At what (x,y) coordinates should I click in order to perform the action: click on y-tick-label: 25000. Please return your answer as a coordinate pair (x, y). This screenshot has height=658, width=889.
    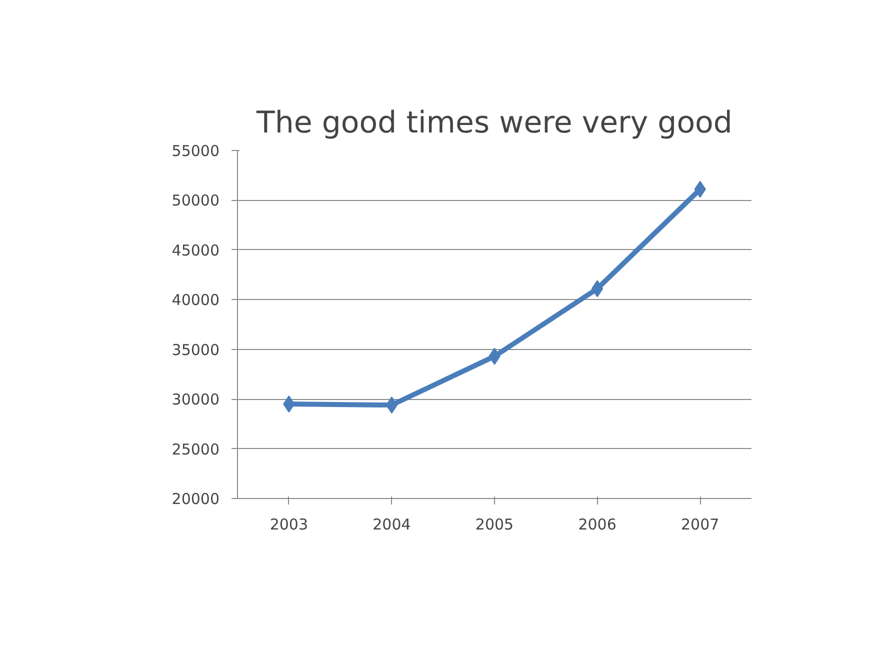
    Looking at the image, I should click on (196, 449).